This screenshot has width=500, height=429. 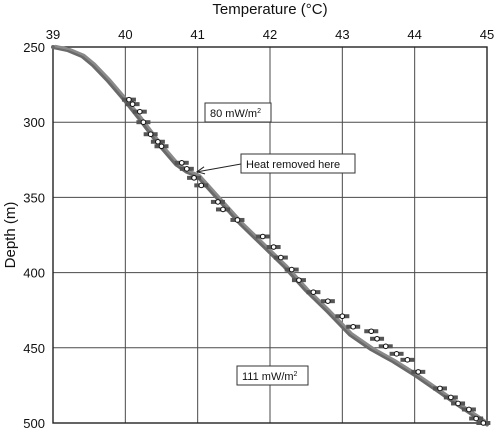 I want to click on x-tick-label: 40, so click(x=125, y=34).